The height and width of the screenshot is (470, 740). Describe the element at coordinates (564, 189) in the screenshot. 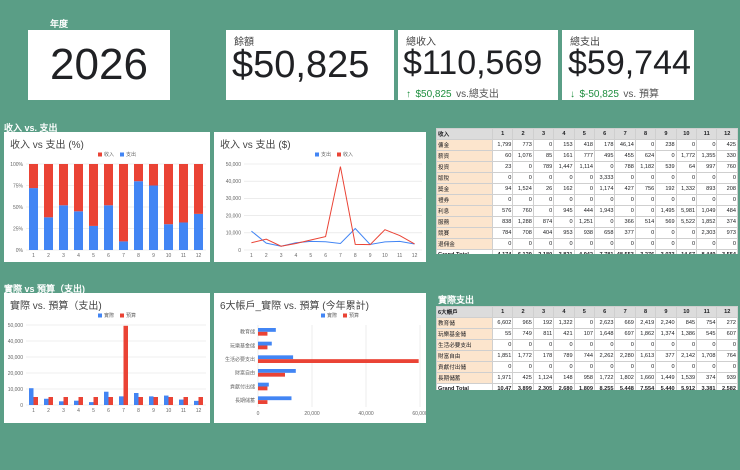

I see `table-cell: 162` at that location.